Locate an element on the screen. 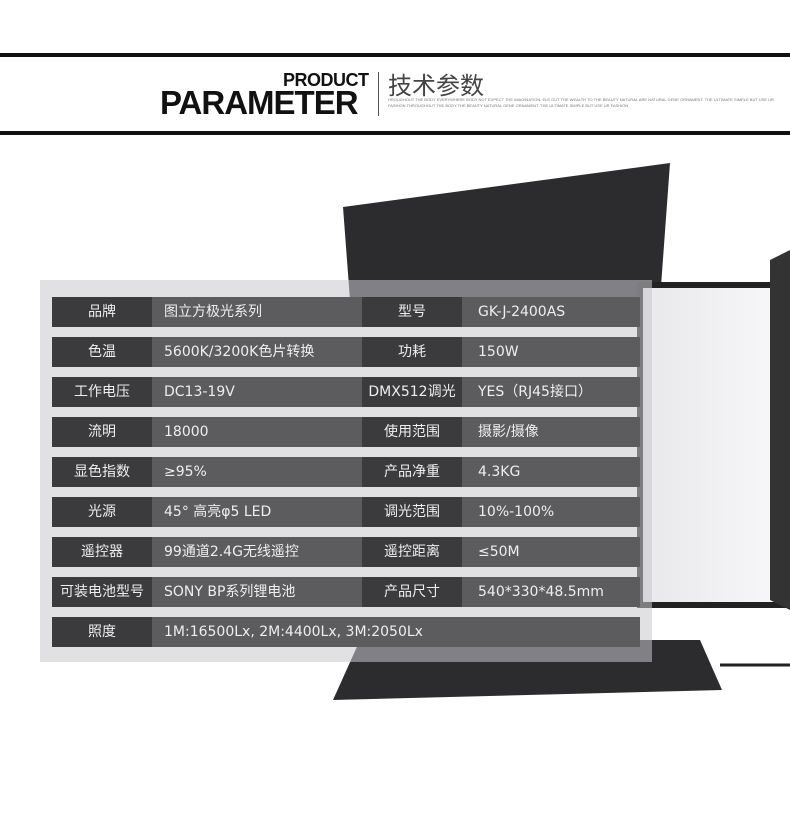 This screenshot has width=790, height=824. spec-label: 光源 is located at coordinates (102, 512).